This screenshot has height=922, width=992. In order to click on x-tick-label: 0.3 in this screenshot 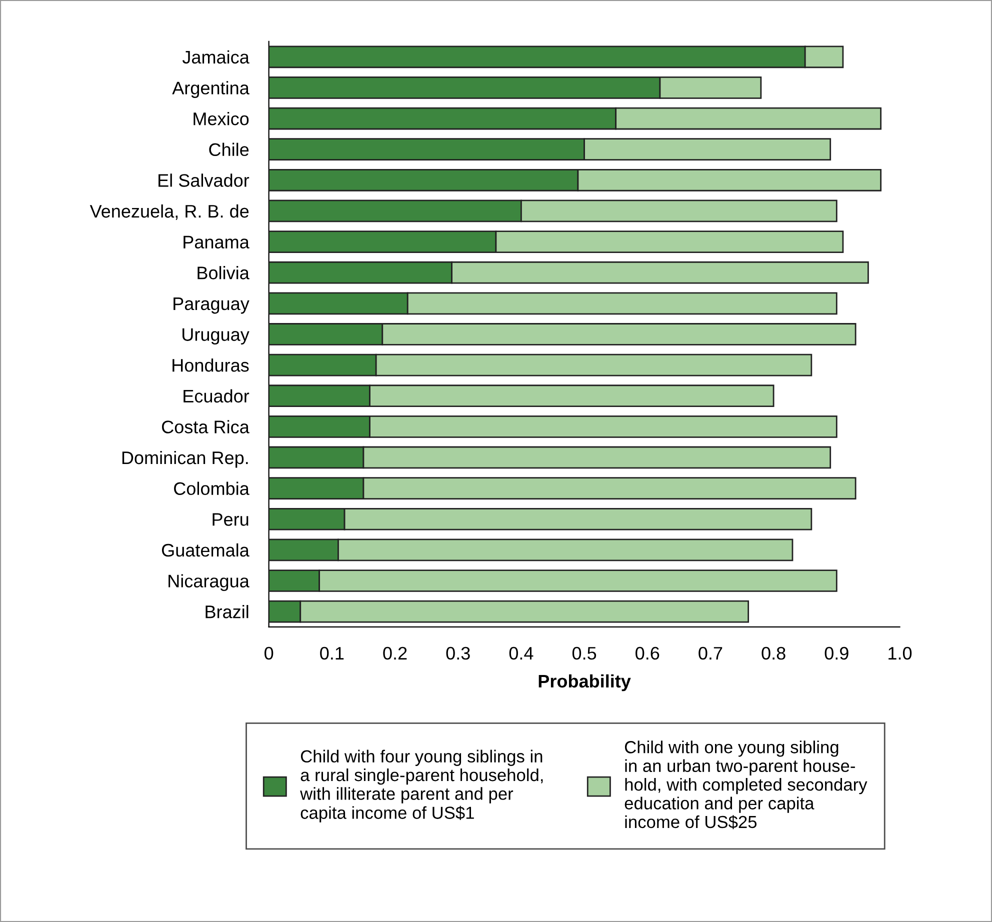, I will do `click(458, 653)`.